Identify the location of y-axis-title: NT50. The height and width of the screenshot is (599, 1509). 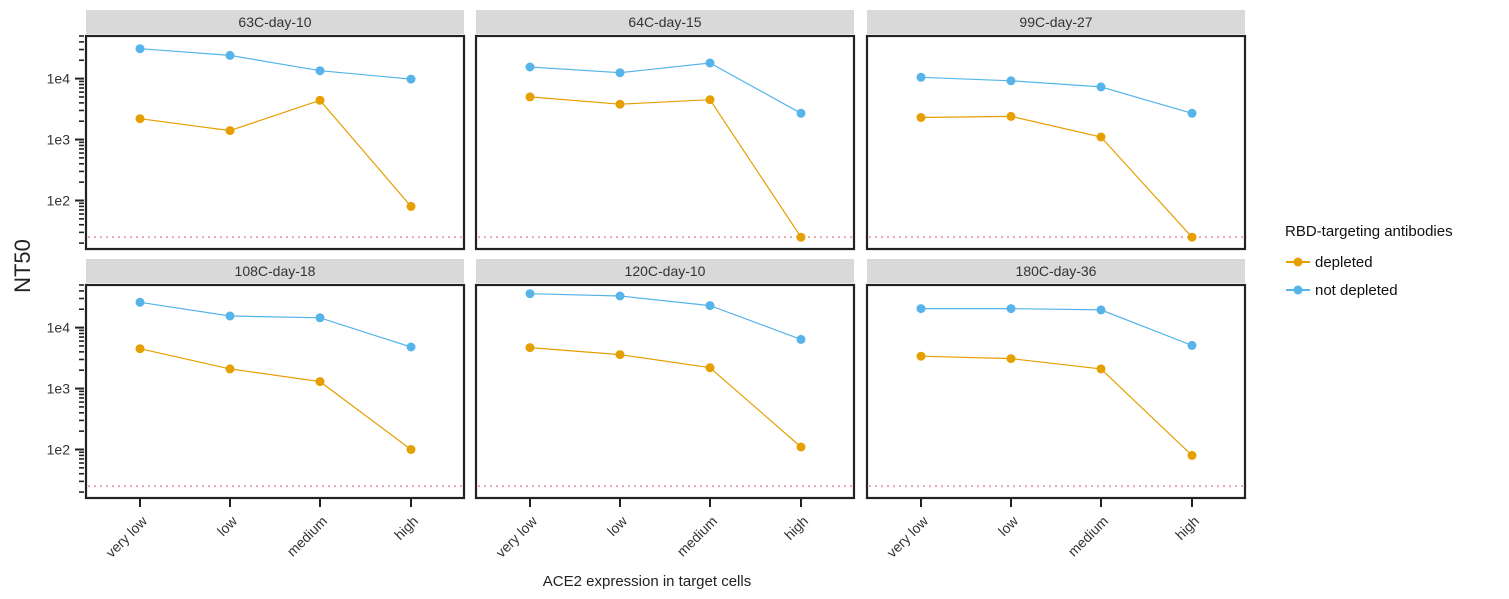
(22, 266).